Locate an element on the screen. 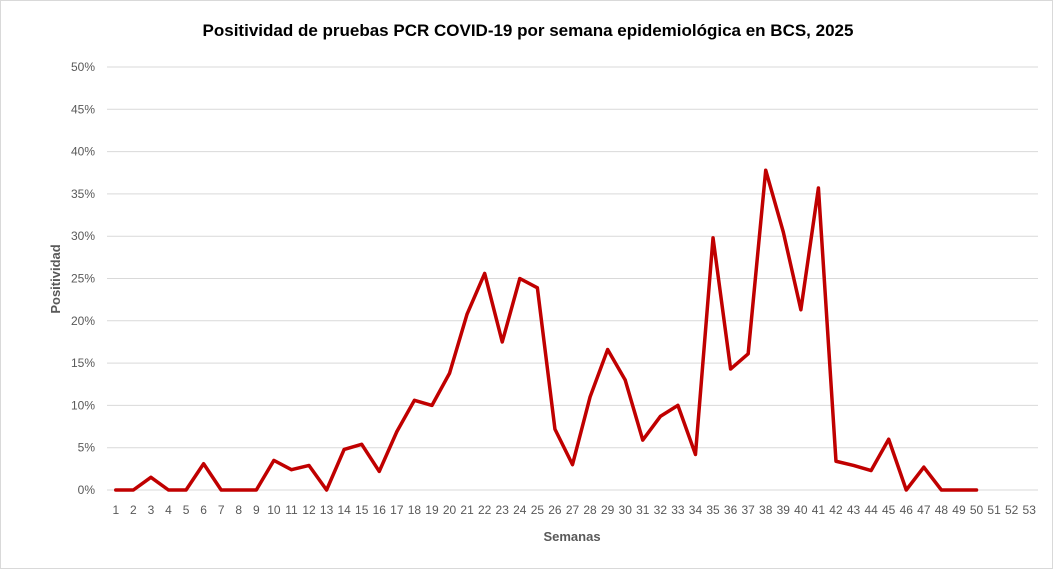  x-tick-label: 36 is located at coordinates (731, 510).